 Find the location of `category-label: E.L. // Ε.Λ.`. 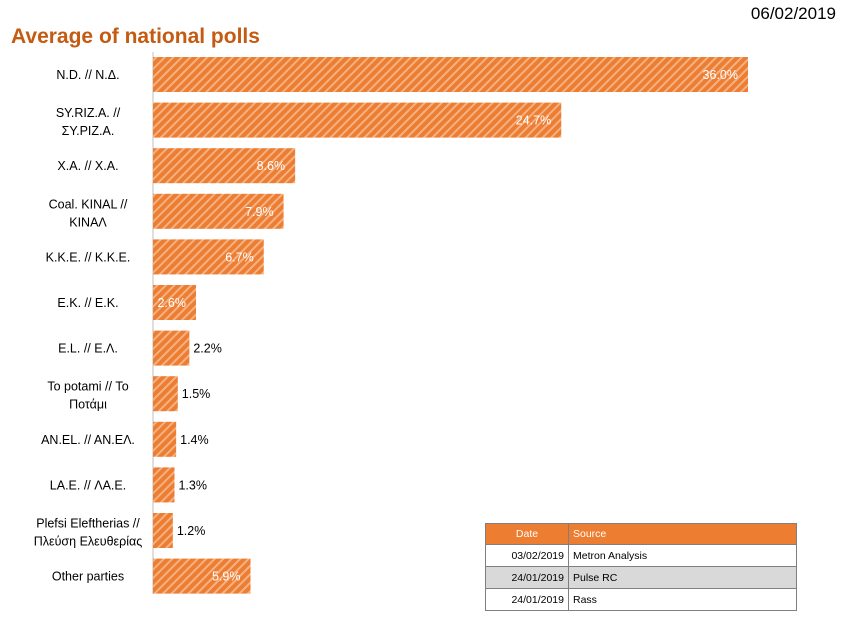

category-label: E.L. // Ε.Λ. is located at coordinates (88, 349).